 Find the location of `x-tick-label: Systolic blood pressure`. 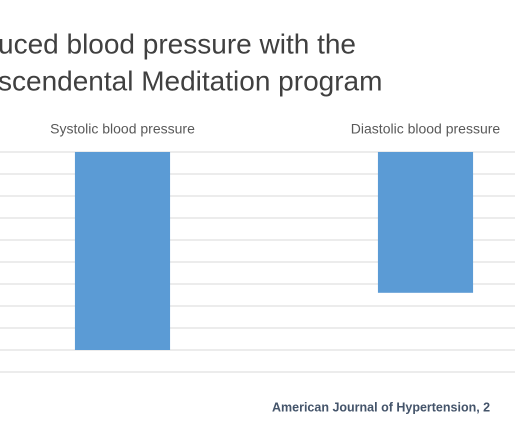

x-tick-label: Systolic blood pressure is located at coordinates (122, 129).